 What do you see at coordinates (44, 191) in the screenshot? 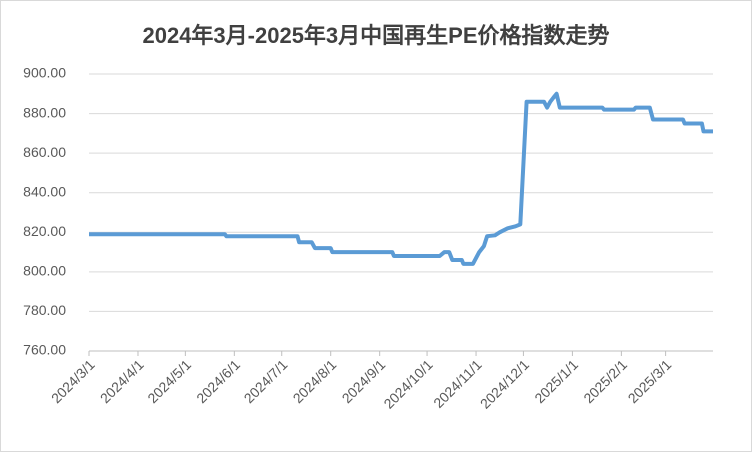
I see `y-tick-label: 840.00` at bounding box center [44, 191].